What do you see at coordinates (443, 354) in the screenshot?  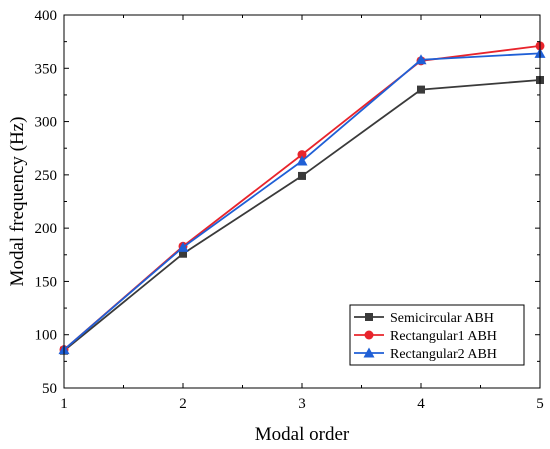 I see `legend-label: Rectangular2 ABH` at bounding box center [443, 354].